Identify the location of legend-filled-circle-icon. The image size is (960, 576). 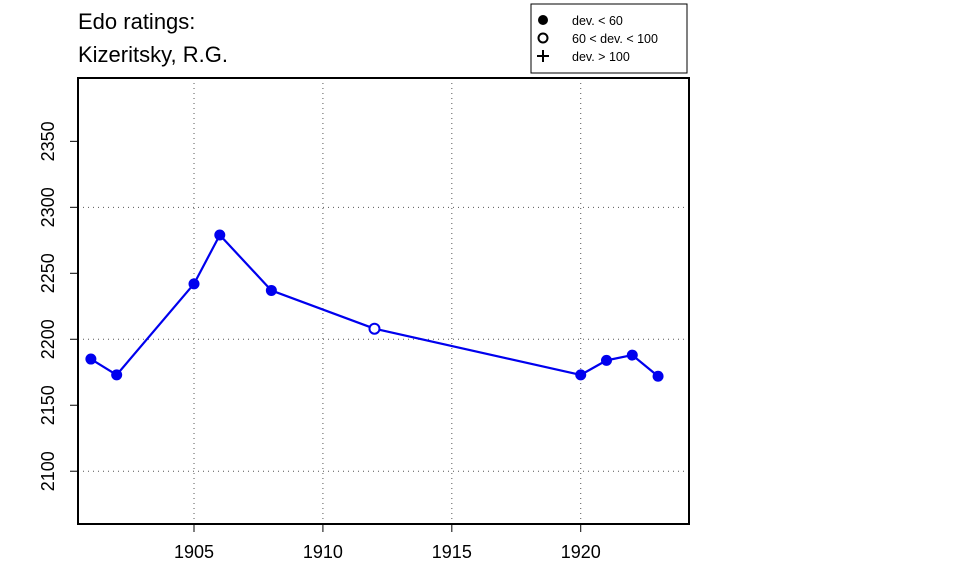
(543, 20).